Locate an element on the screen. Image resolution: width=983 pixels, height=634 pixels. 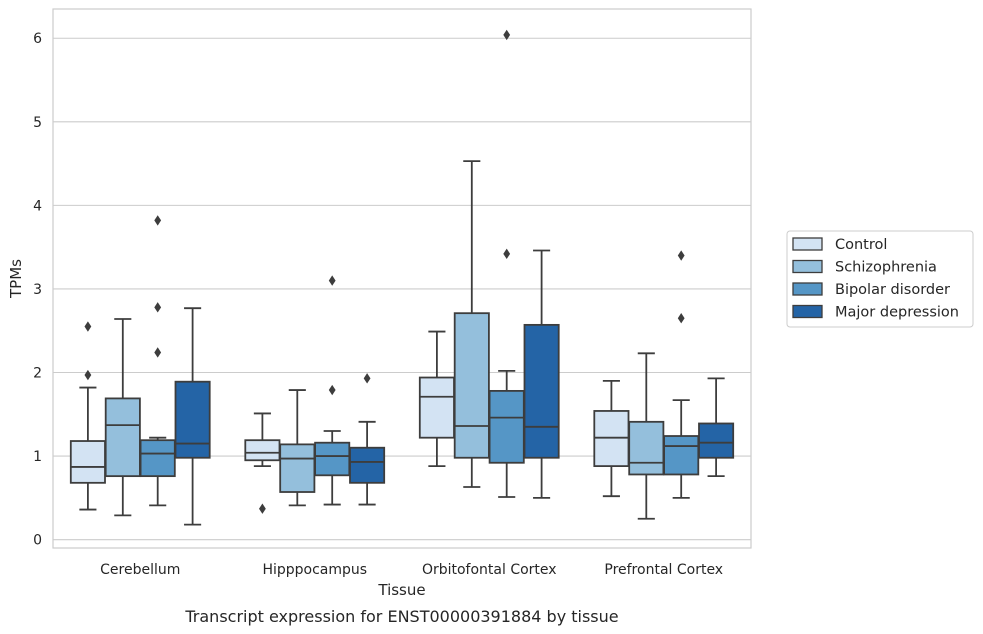
y-tick-labels: 0 1 2 3 4 5 6 is located at coordinates (37, 289).